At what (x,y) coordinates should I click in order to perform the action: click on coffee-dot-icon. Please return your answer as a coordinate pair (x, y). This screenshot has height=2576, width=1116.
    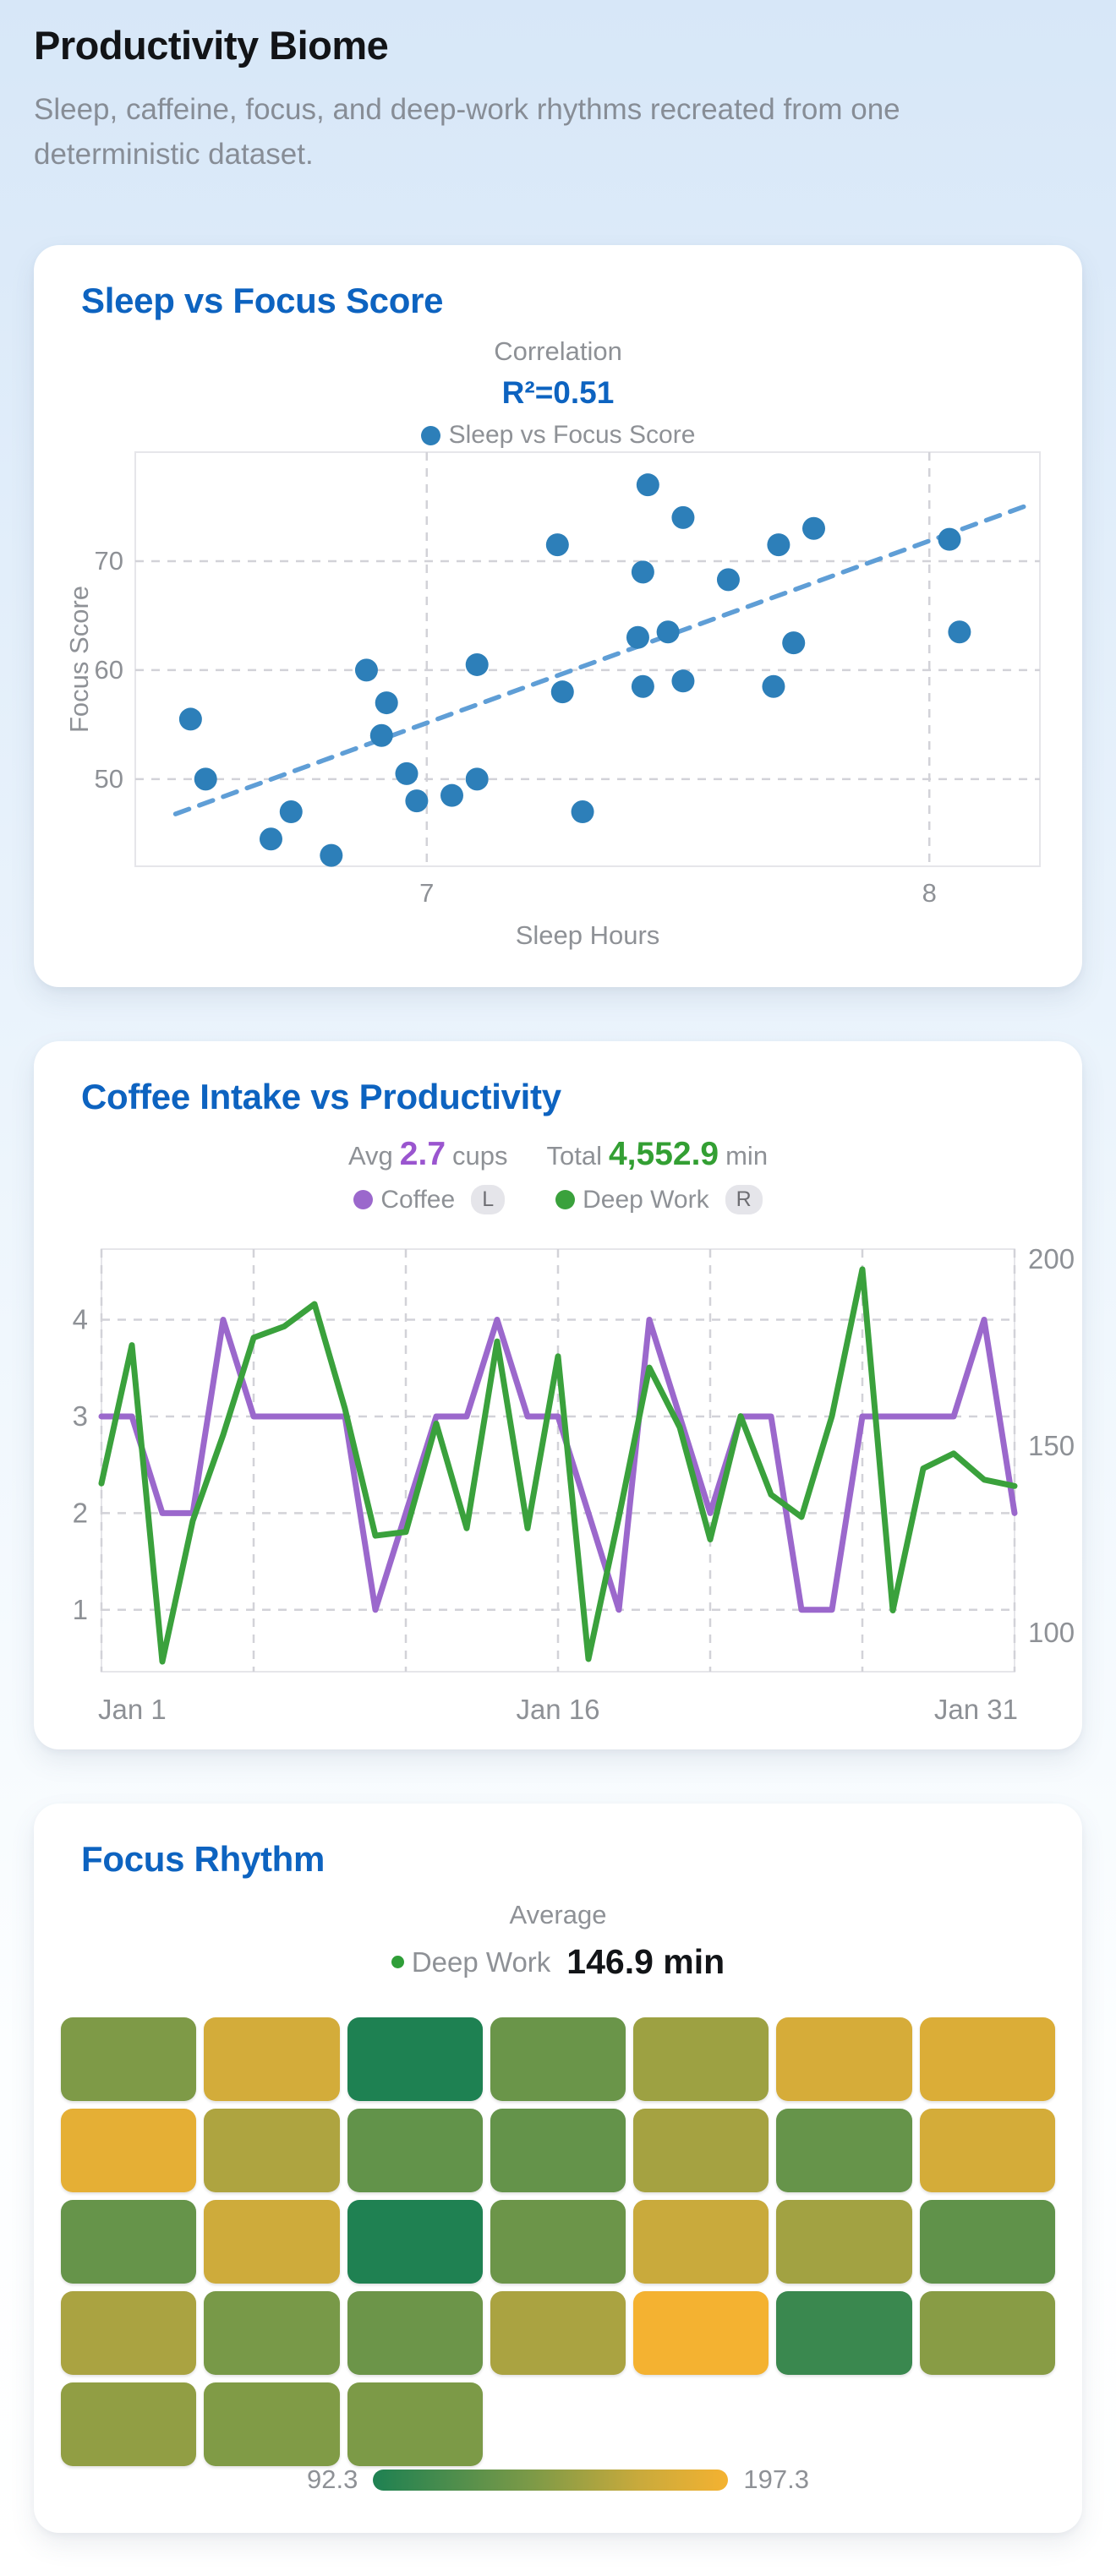
    Looking at the image, I should click on (364, 1199).